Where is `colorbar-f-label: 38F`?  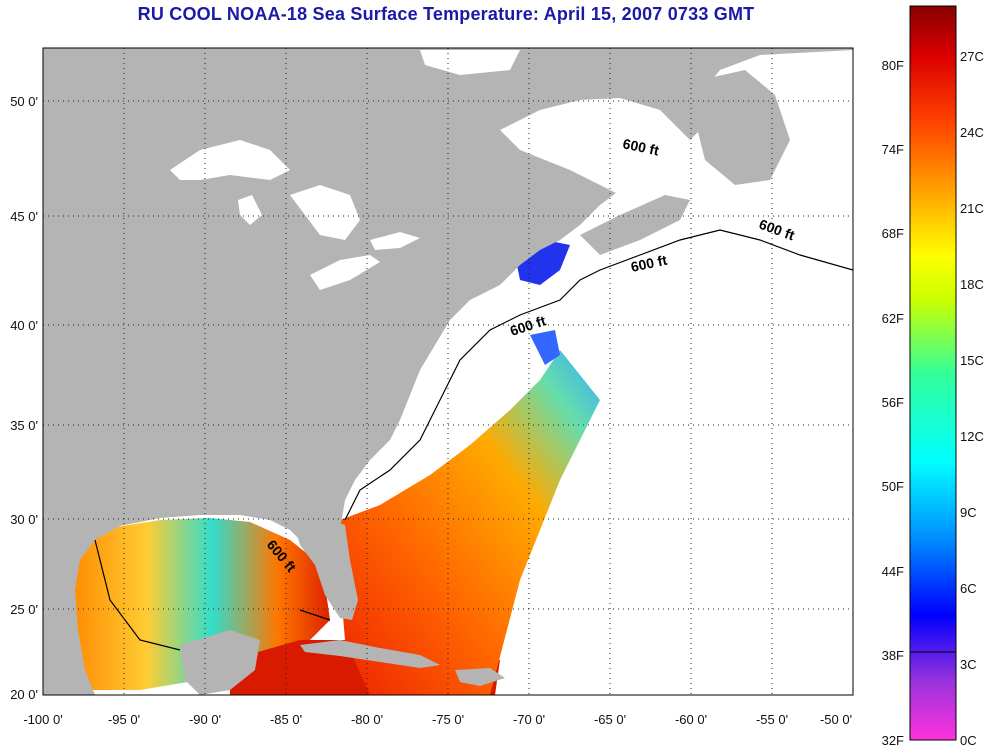
colorbar-f-label: 38F is located at coordinates (893, 655).